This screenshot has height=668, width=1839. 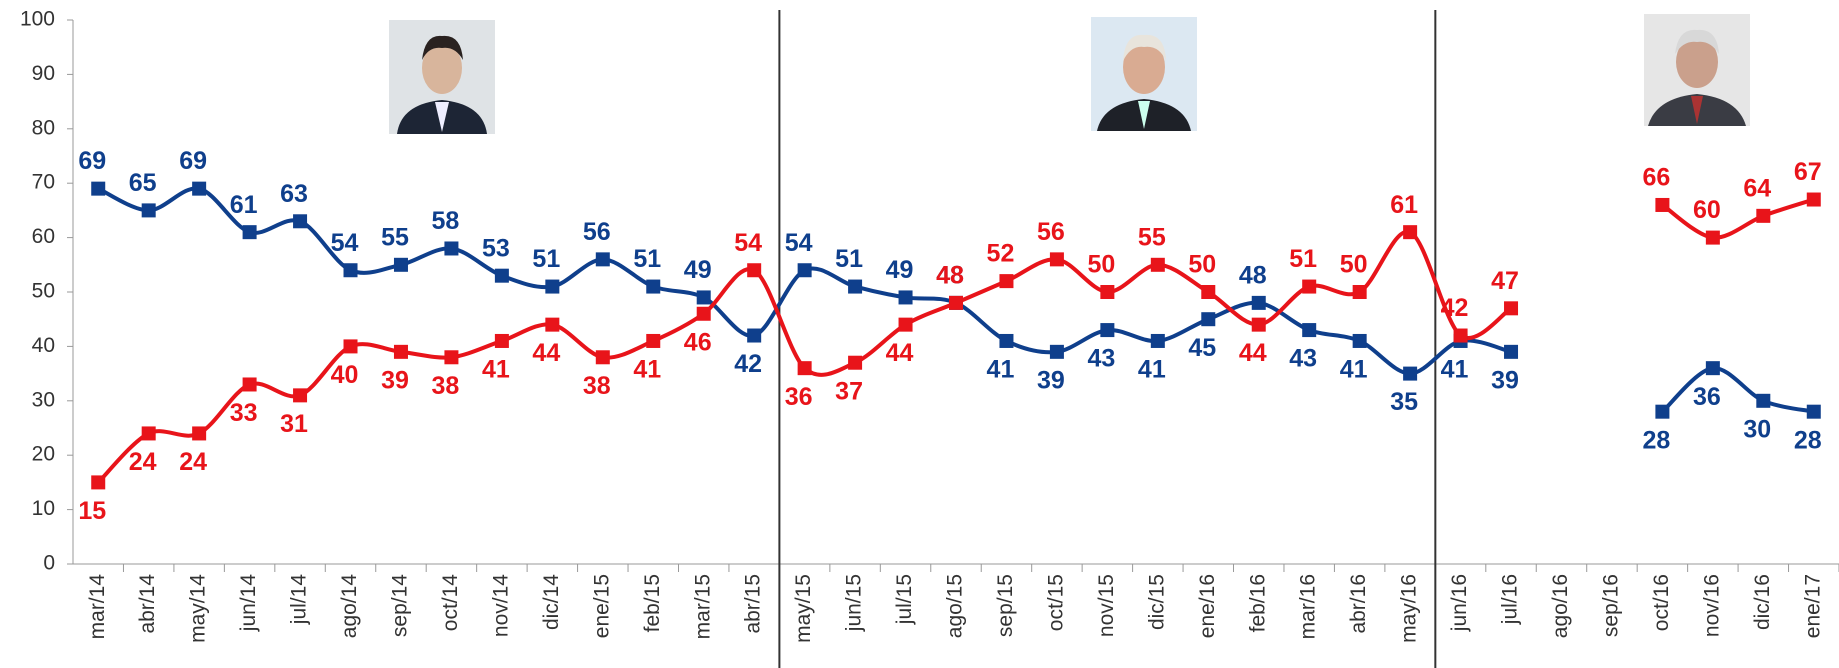 What do you see at coordinates (43, 236) in the screenshot?
I see `y-tick-label: 60` at bounding box center [43, 236].